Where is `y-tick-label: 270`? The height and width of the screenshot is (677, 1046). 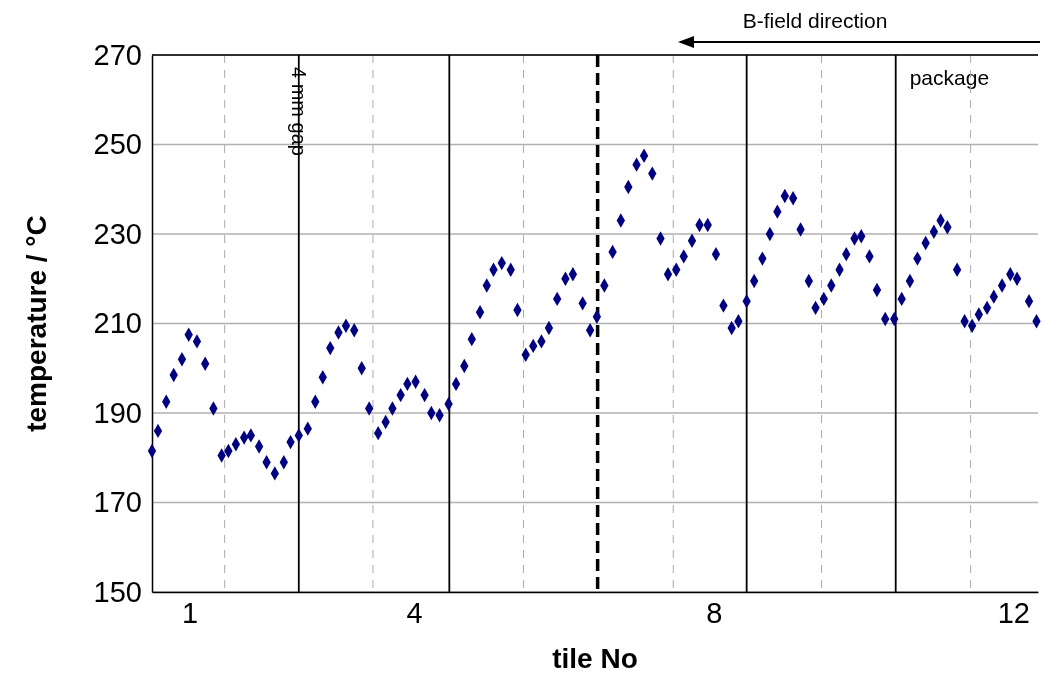 y-tick-label: 270 is located at coordinates (117, 54).